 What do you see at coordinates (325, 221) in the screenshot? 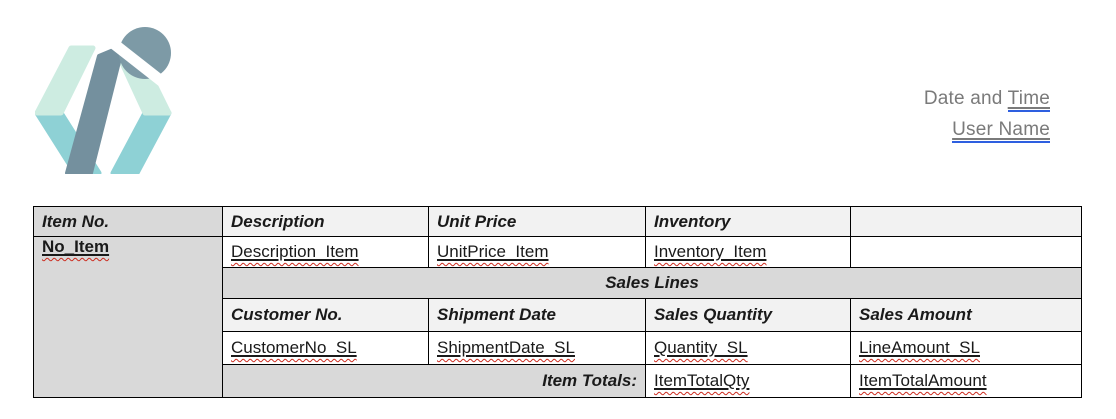
I see `col-header-description: Description` at bounding box center [325, 221].